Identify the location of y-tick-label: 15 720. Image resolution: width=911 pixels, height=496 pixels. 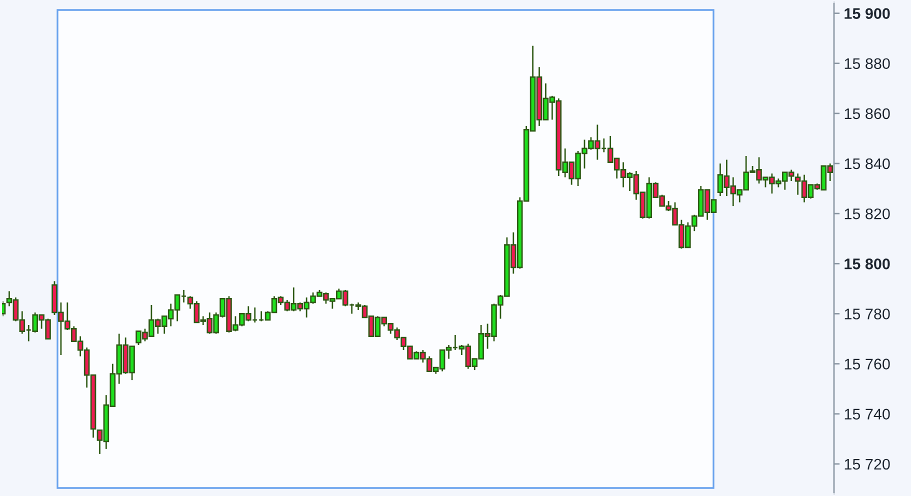
(867, 464).